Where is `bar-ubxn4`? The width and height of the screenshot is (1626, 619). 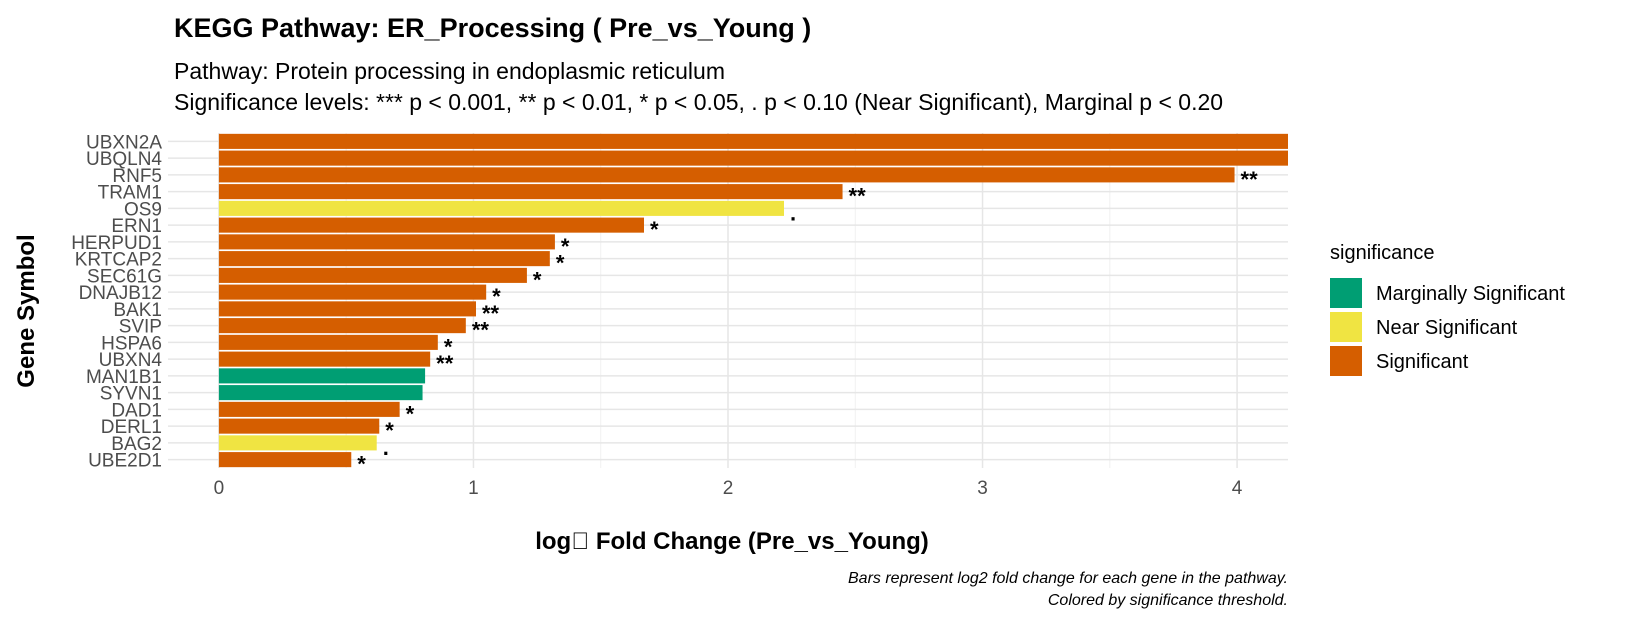 bar-ubxn4 is located at coordinates (324, 359).